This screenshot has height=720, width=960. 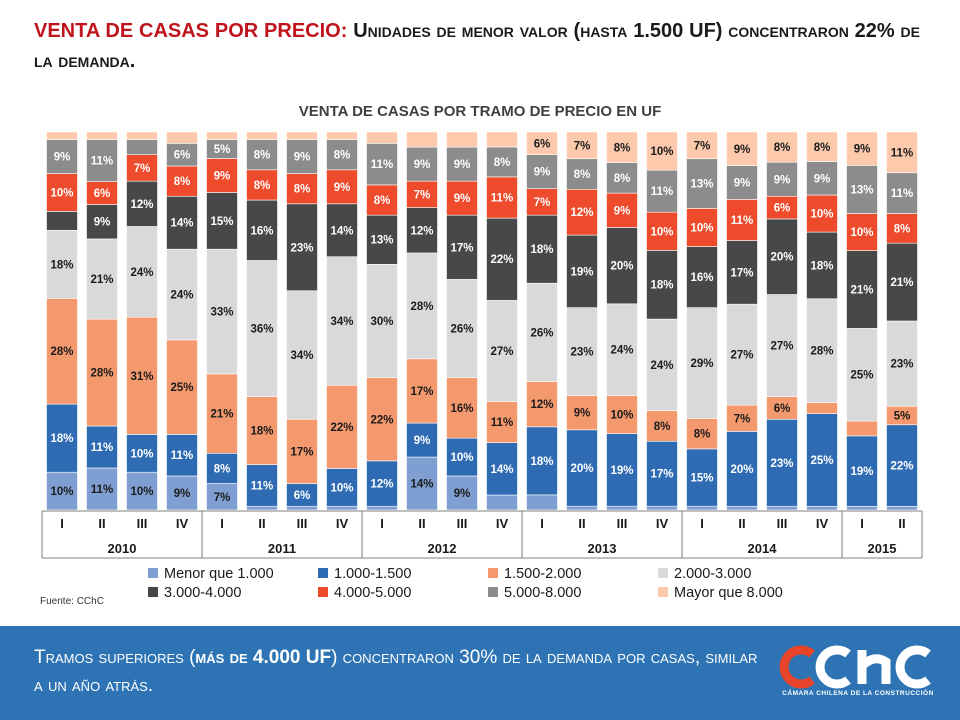 I want to click on data-label: 34%, so click(x=341, y=322).